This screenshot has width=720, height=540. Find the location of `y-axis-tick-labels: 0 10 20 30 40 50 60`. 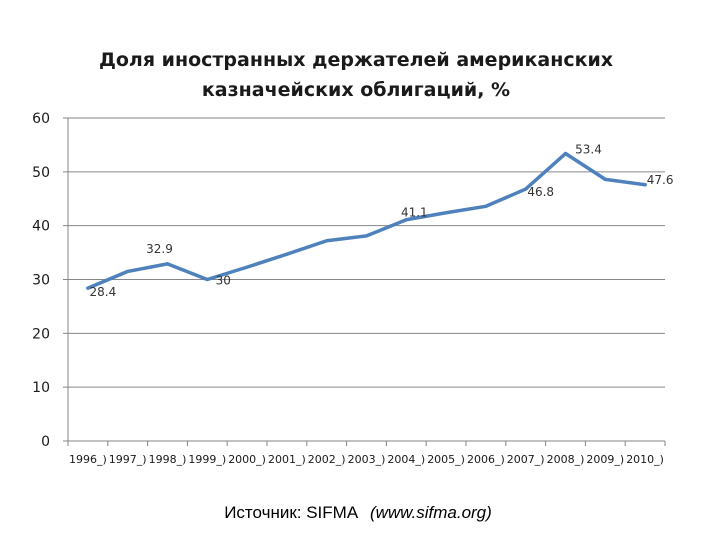

y-axis-tick-labels: 0 10 20 30 40 50 60 is located at coordinates (41, 280).